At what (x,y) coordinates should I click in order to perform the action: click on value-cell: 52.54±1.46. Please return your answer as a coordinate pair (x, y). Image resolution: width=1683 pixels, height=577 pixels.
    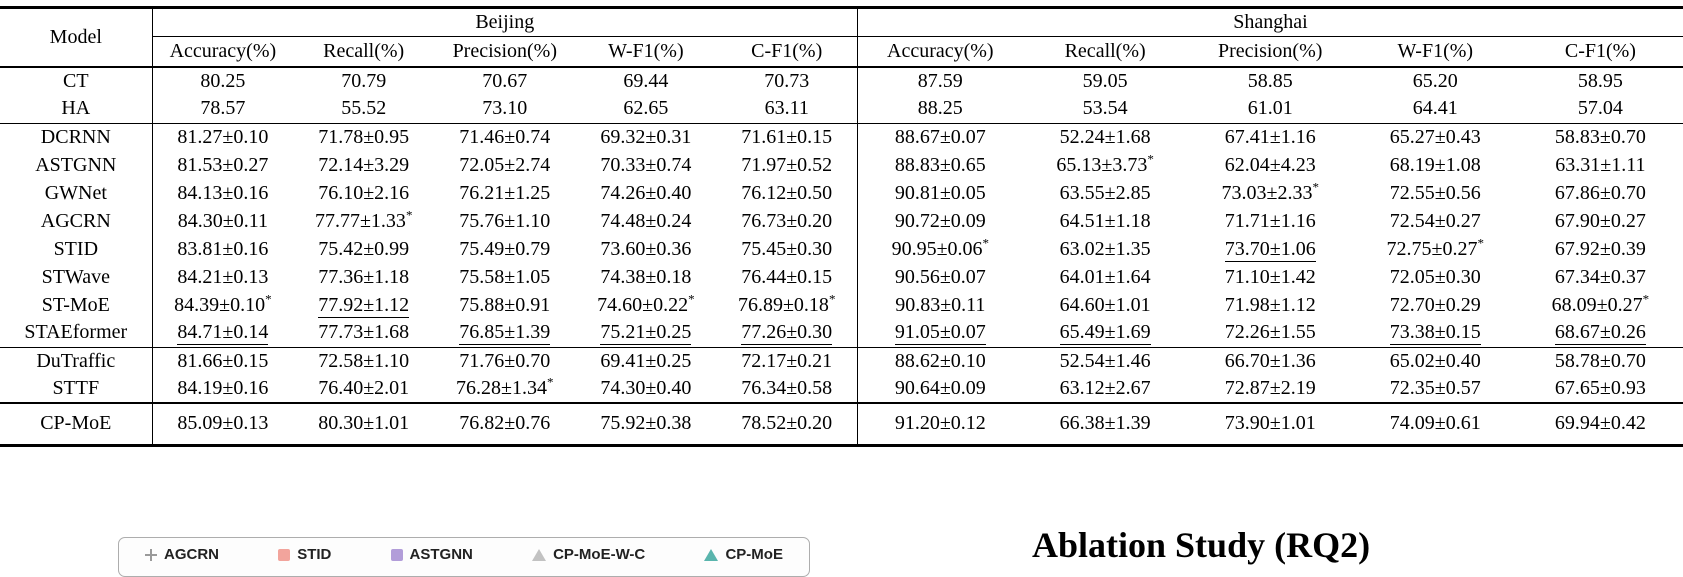
    Looking at the image, I should click on (1105, 361).